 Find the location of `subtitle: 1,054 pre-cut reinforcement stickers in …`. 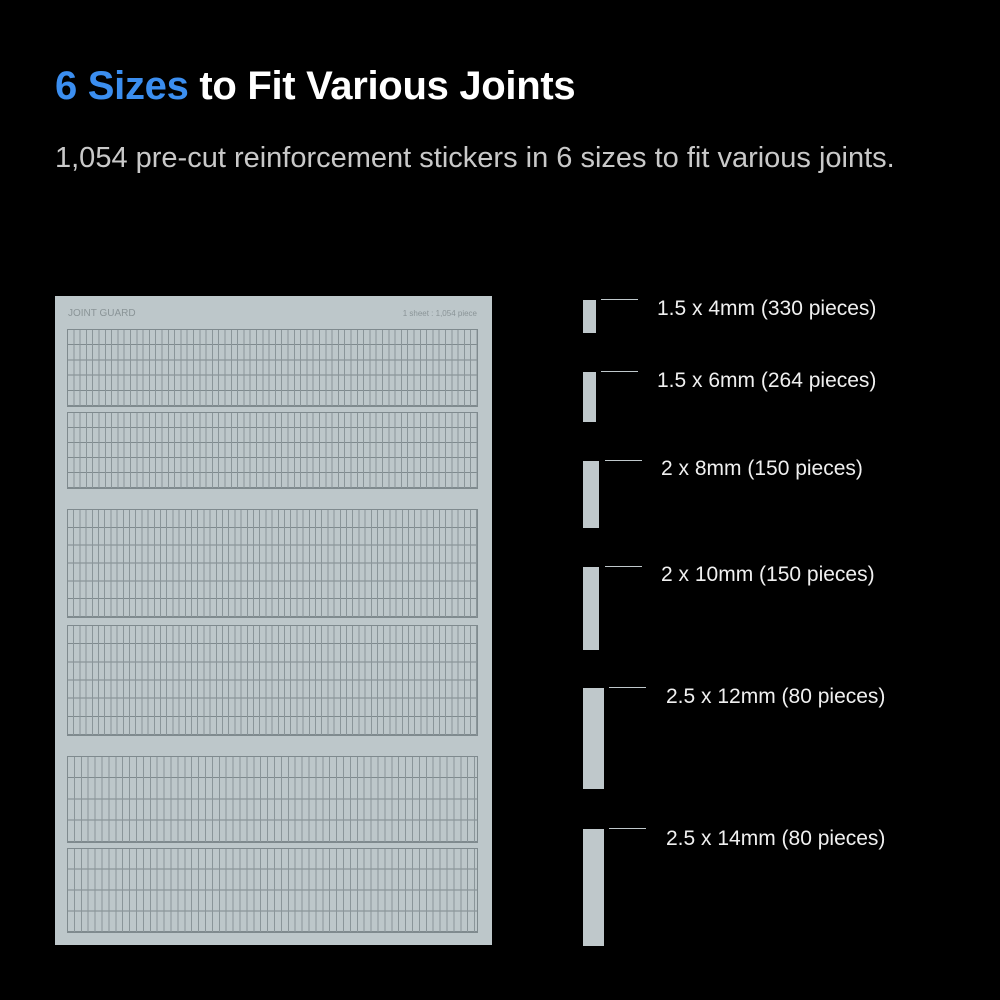

subtitle: 1,054 pre-cut reinforcement stickers in … is located at coordinates (475, 158).